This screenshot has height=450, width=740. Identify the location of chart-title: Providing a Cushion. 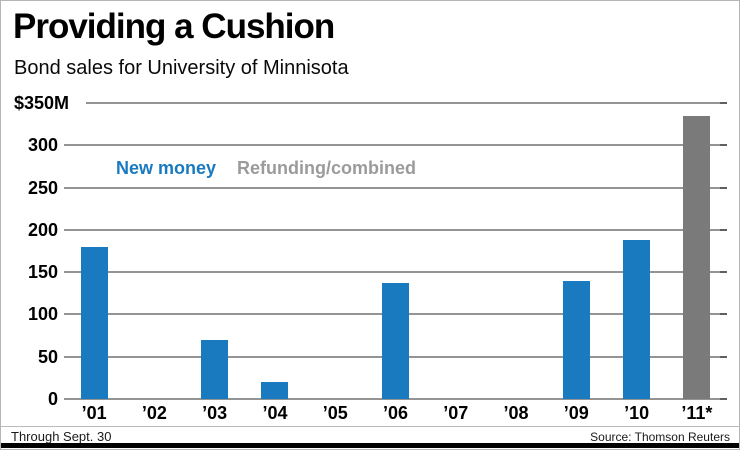
(174, 26).